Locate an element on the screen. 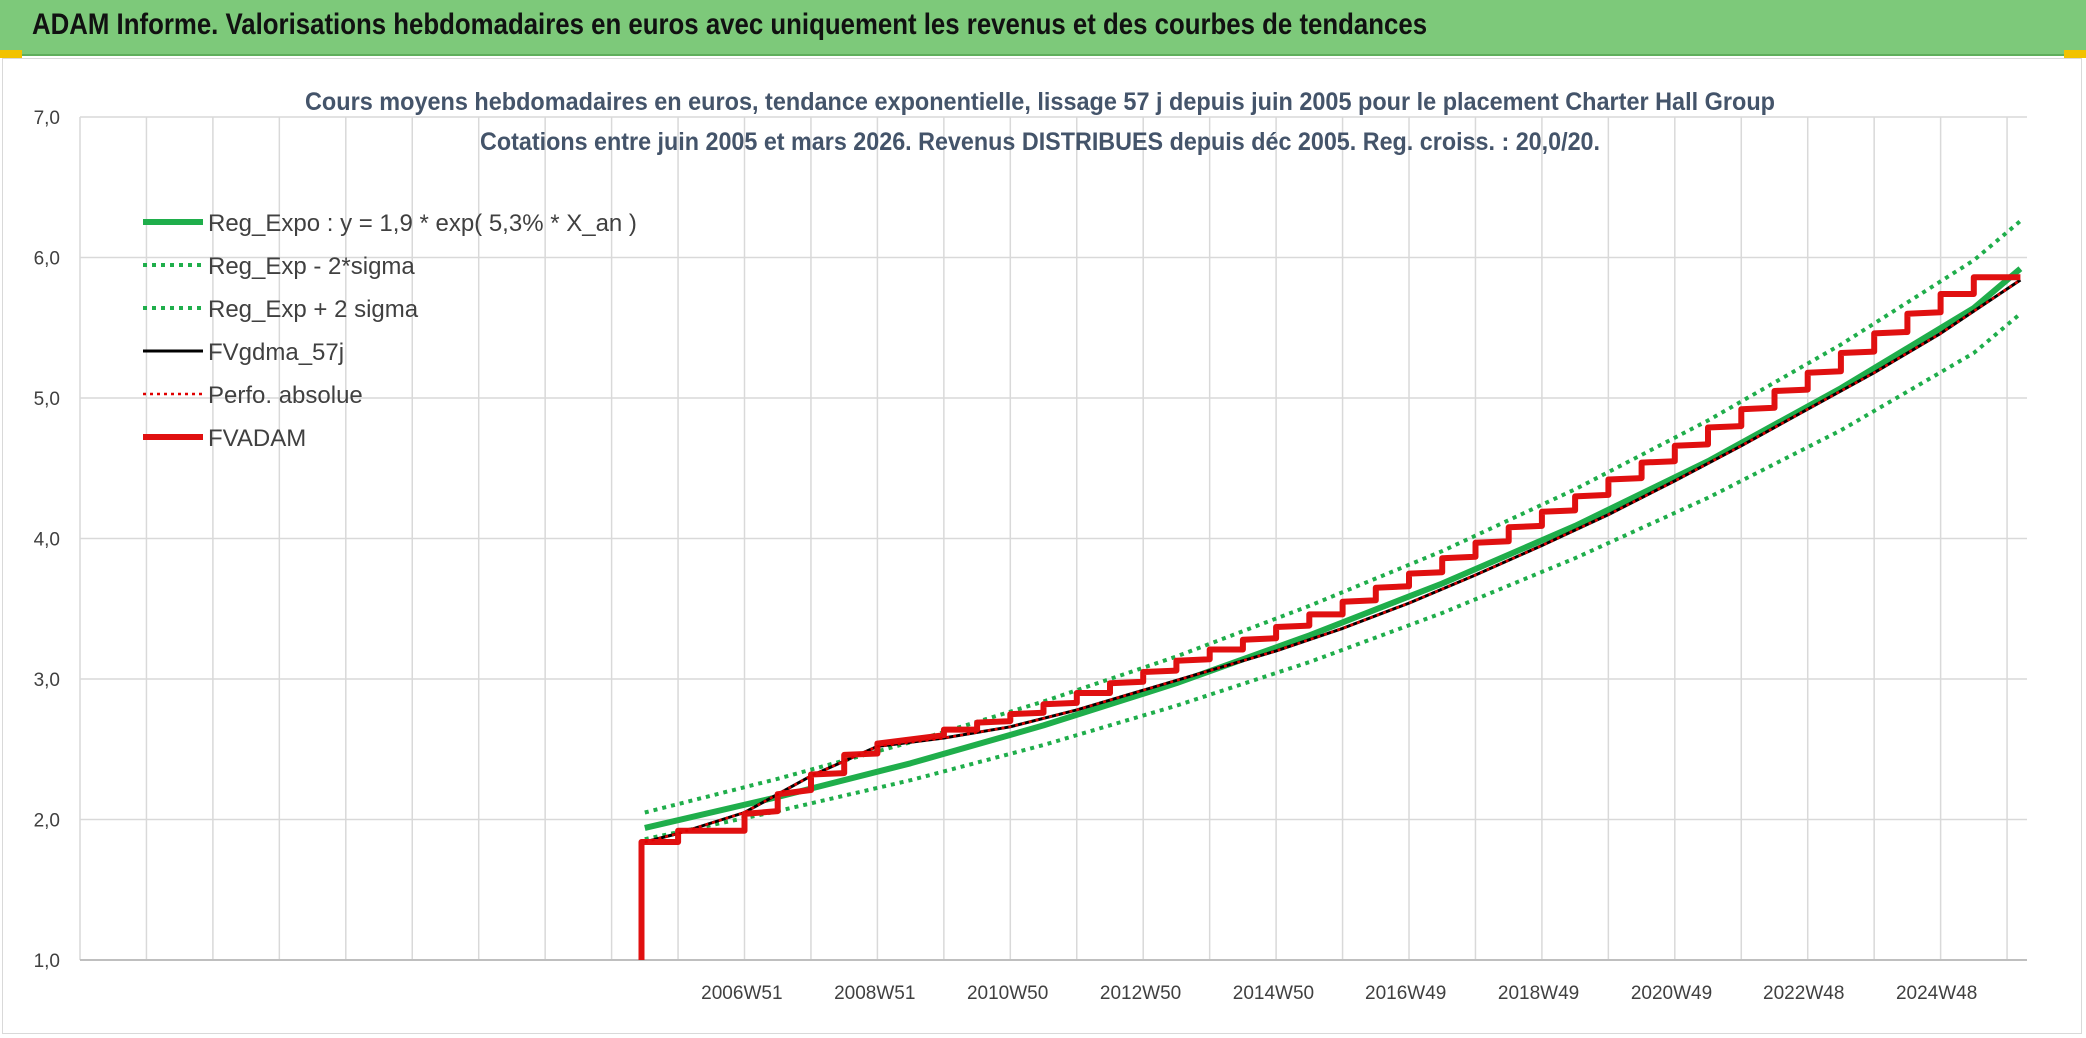  y-tick-label: 4,0 is located at coordinates (47, 540).